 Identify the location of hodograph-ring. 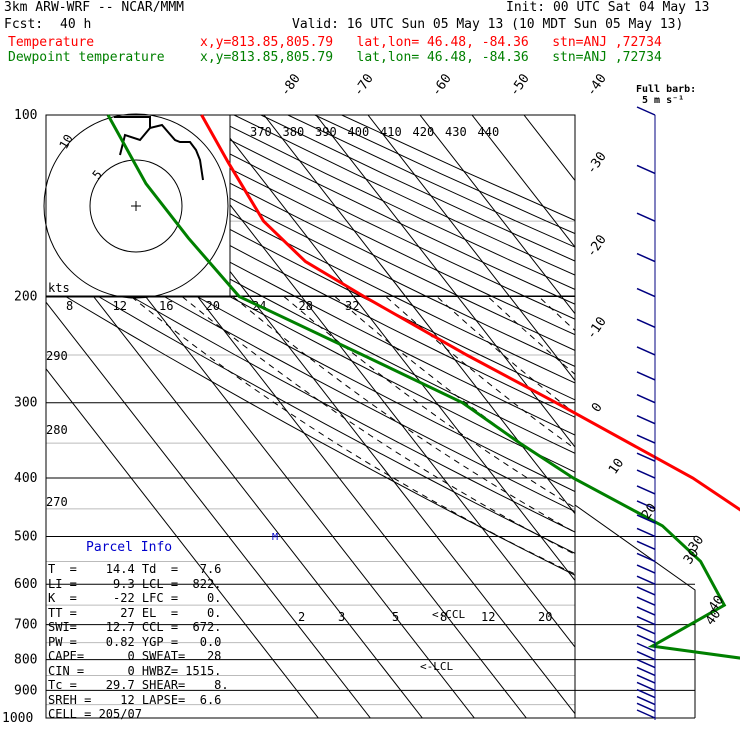
(136, 206).